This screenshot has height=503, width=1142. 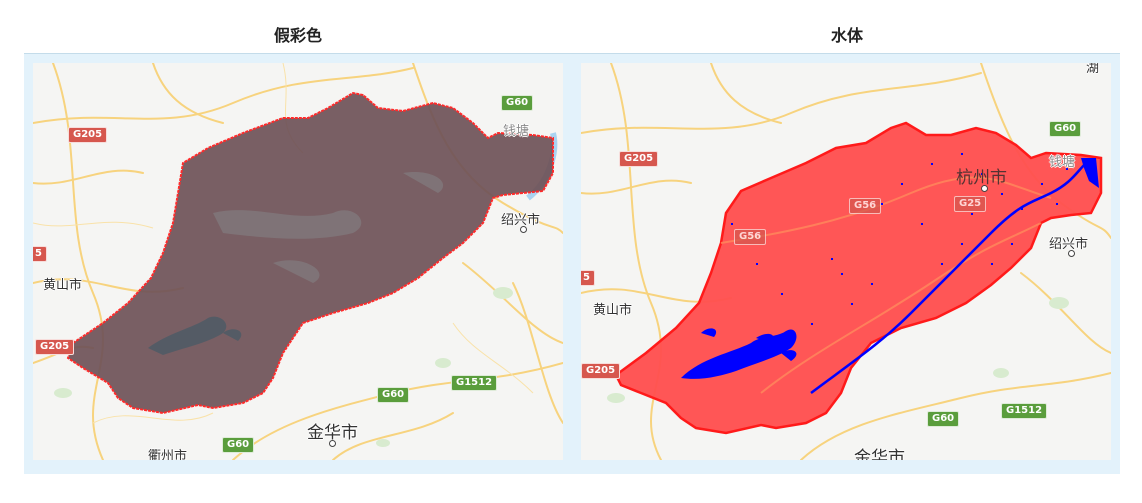 What do you see at coordinates (970, 204) in the screenshot?
I see `highway-shield-icon: G25` at bounding box center [970, 204].